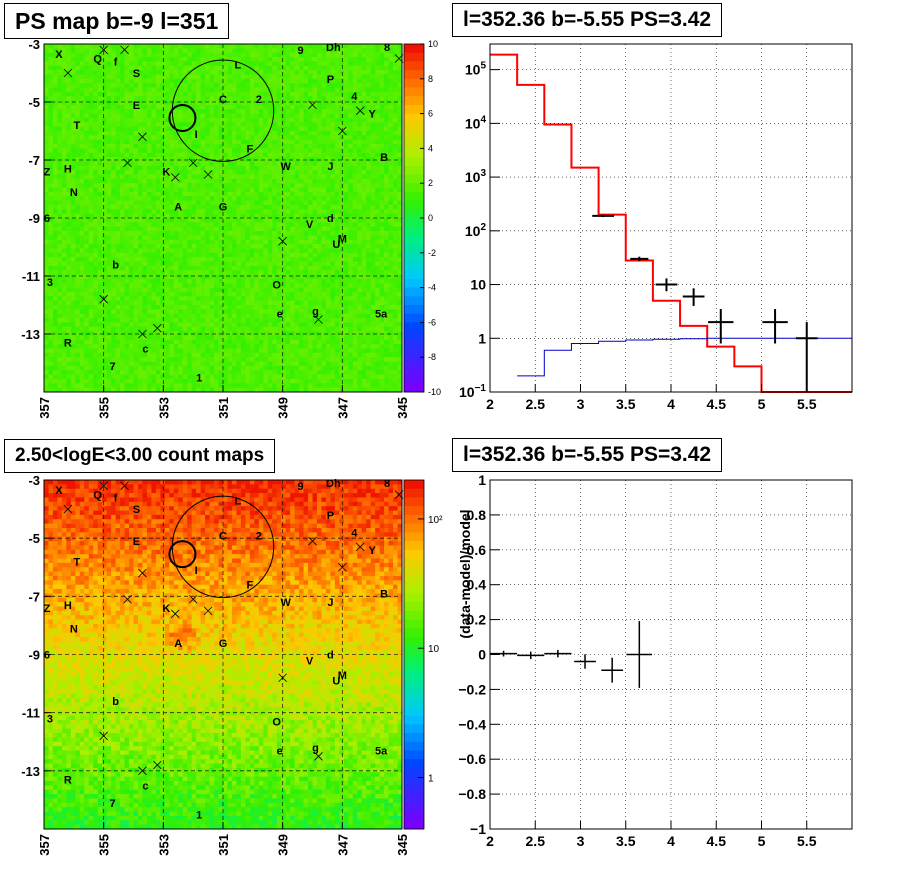 This screenshot has height=880, width=898. What do you see at coordinates (178, 207) in the screenshot?
I see `ps-map-source-label: A` at bounding box center [178, 207].